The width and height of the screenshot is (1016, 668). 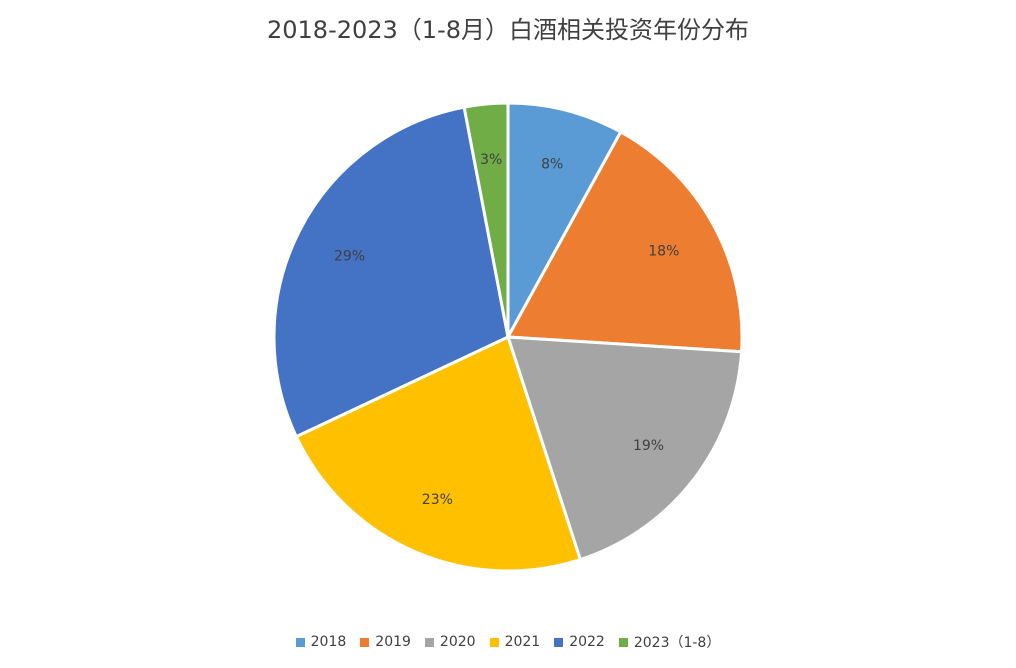 I want to click on legend-item: 2021, so click(x=515, y=642).